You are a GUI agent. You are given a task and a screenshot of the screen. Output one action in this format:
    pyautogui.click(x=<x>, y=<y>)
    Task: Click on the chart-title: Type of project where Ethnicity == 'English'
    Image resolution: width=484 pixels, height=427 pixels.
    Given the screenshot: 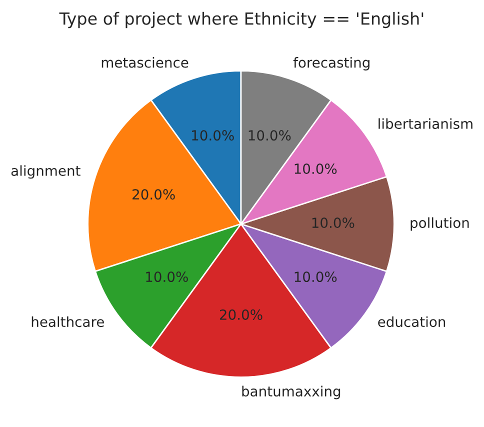 What is the action you would take?
    pyautogui.click(x=241, y=20)
    